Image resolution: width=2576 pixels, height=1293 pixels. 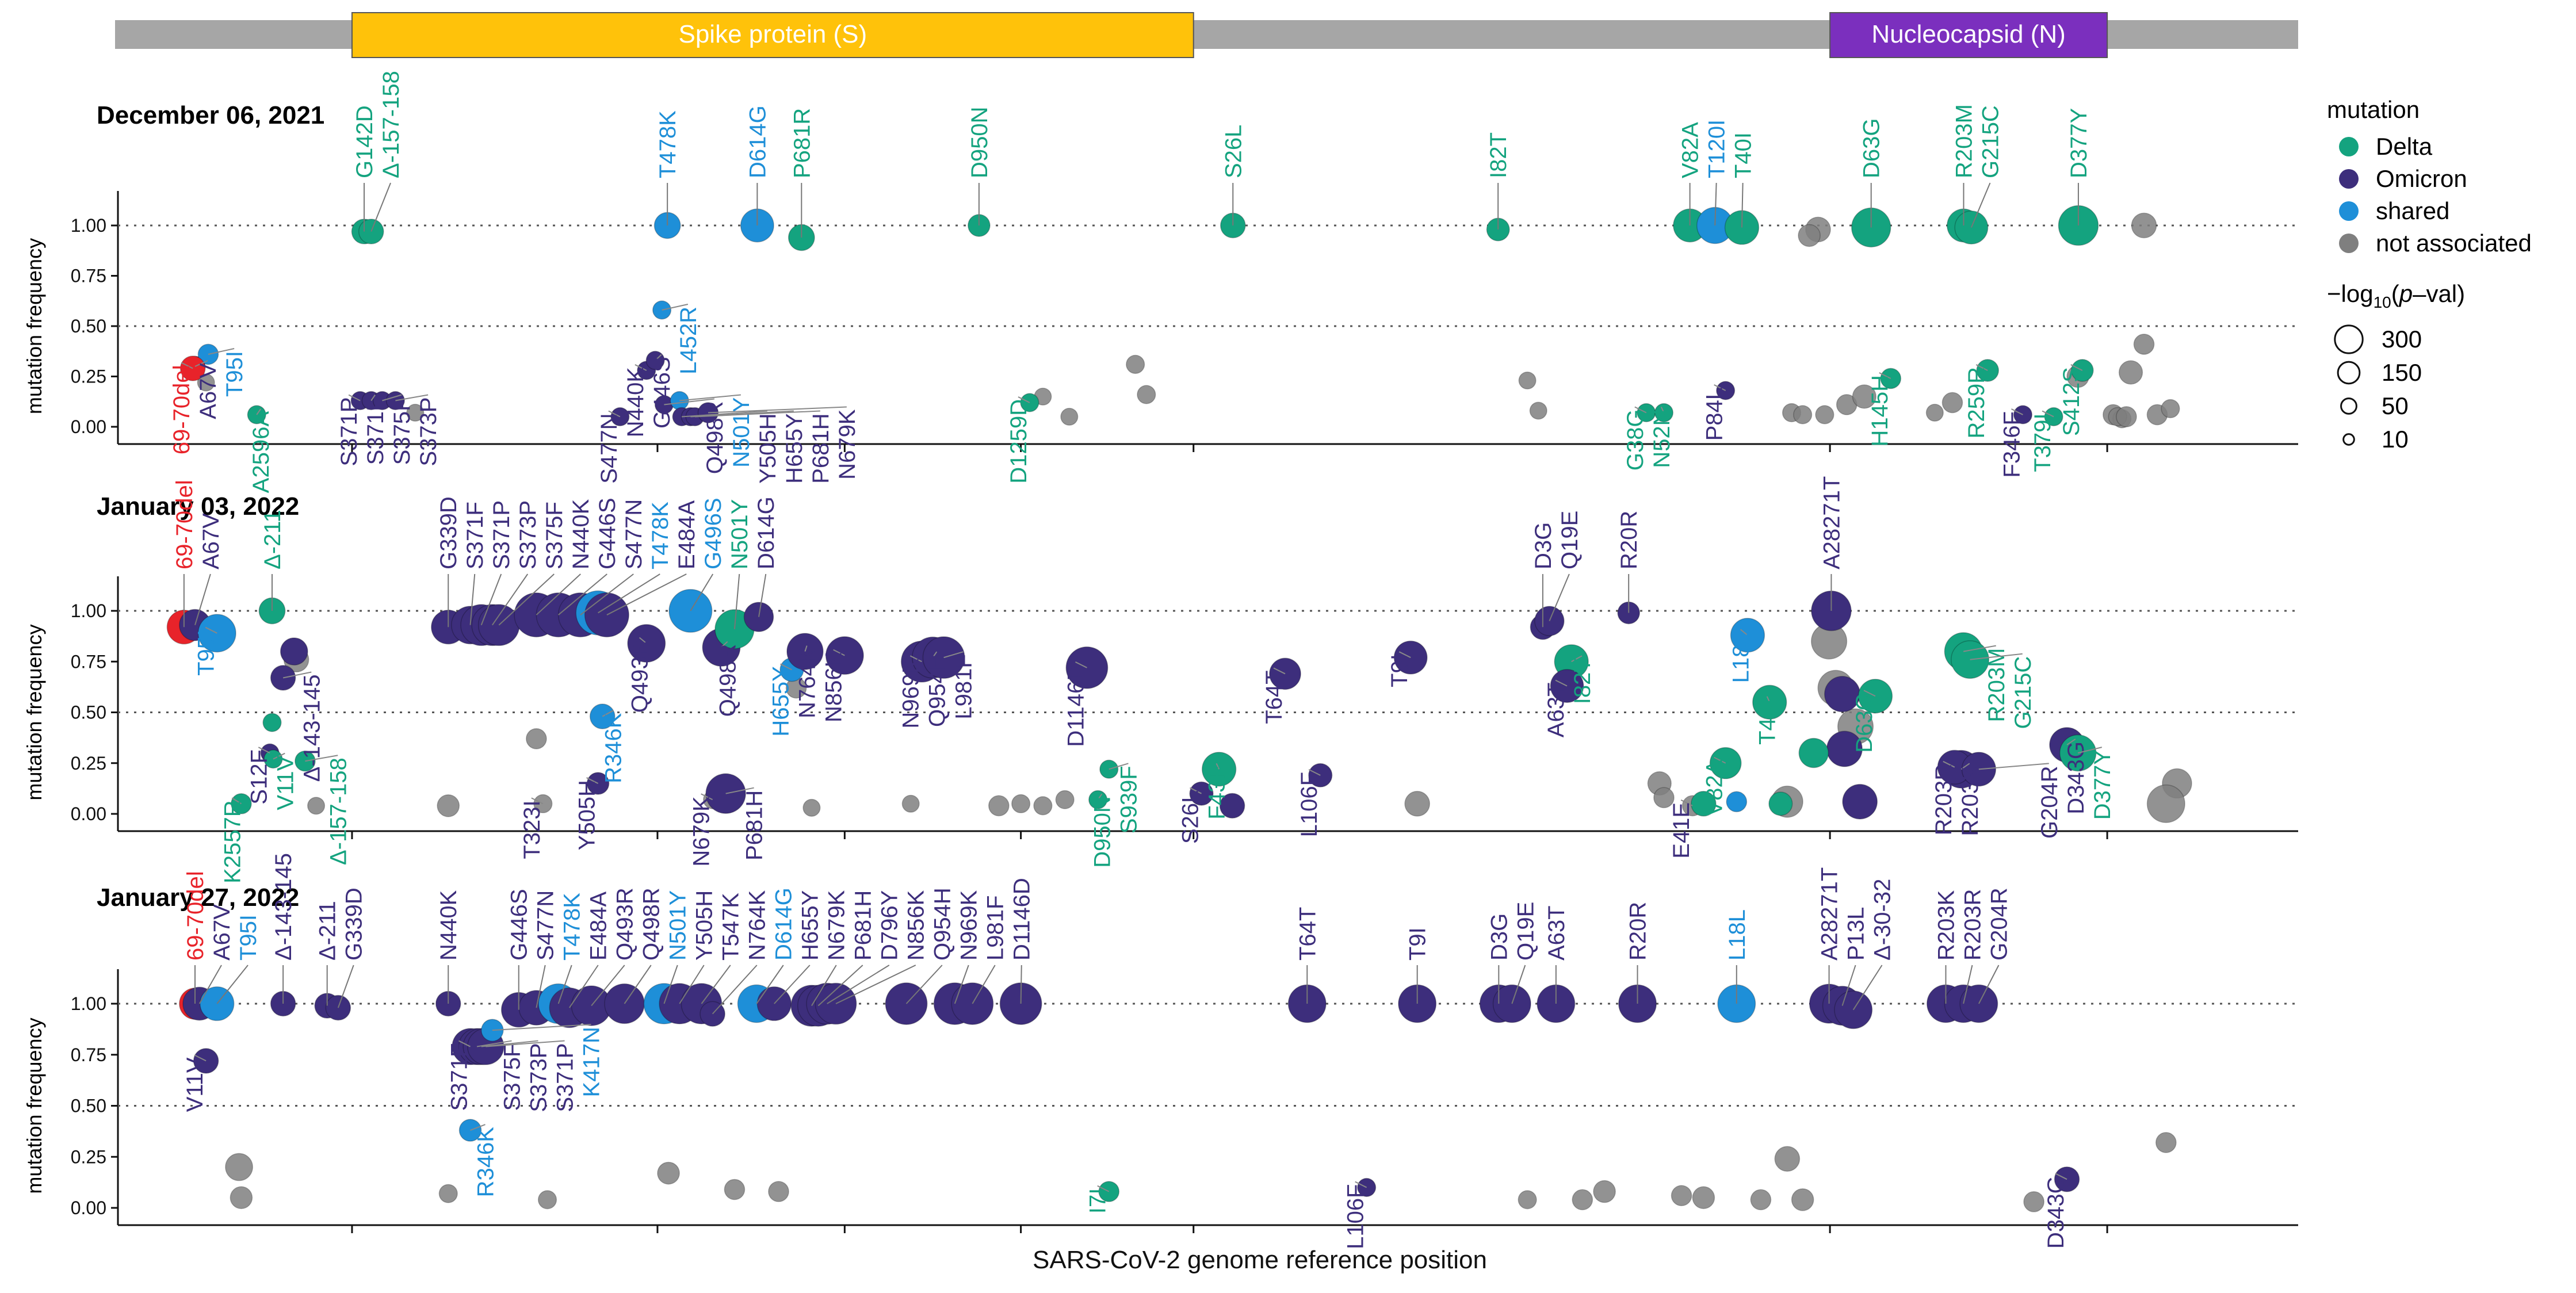 What do you see at coordinates (688, 341) in the screenshot?
I see `mutation-label: L452R` at bounding box center [688, 341].